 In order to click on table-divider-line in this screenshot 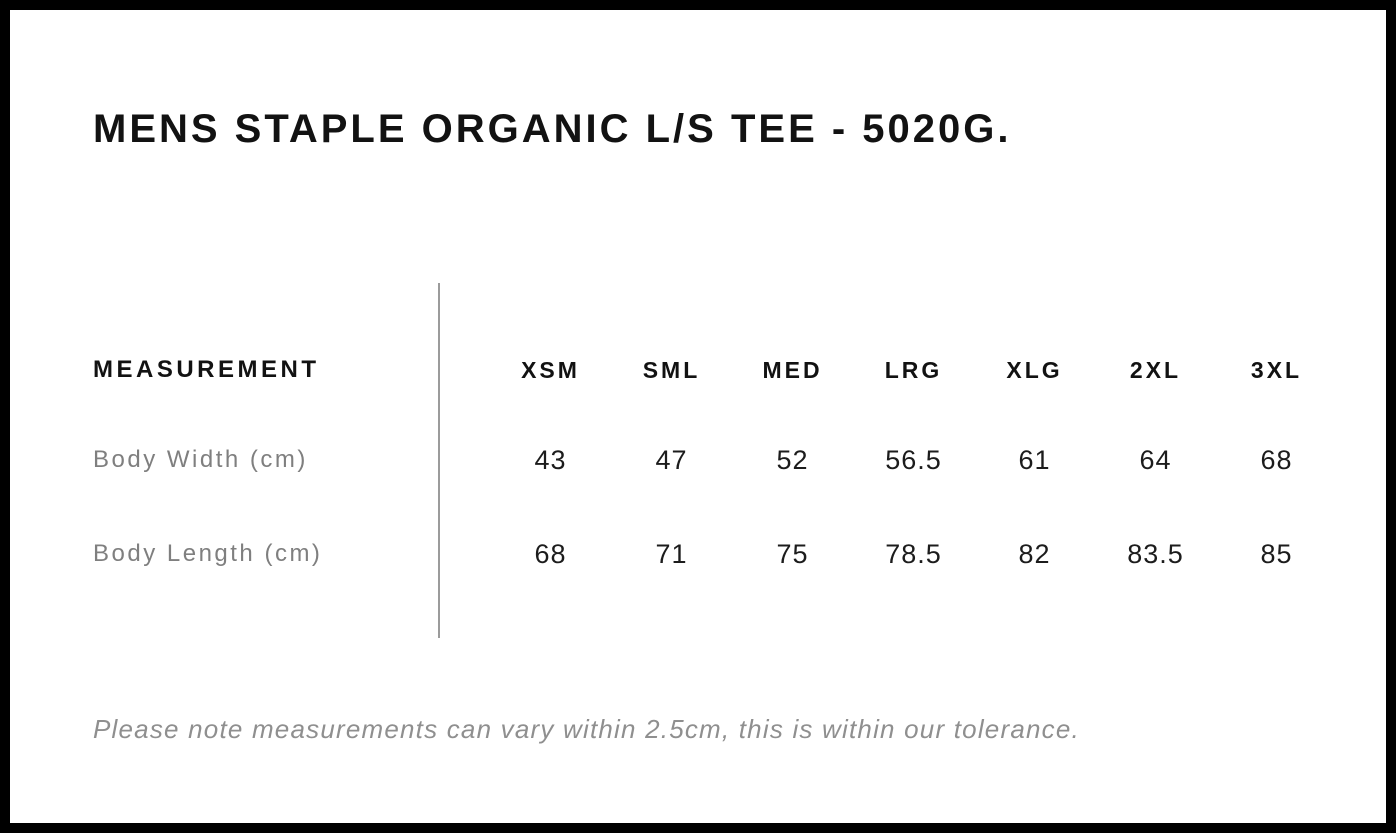, I will do `click(439, 460)`.